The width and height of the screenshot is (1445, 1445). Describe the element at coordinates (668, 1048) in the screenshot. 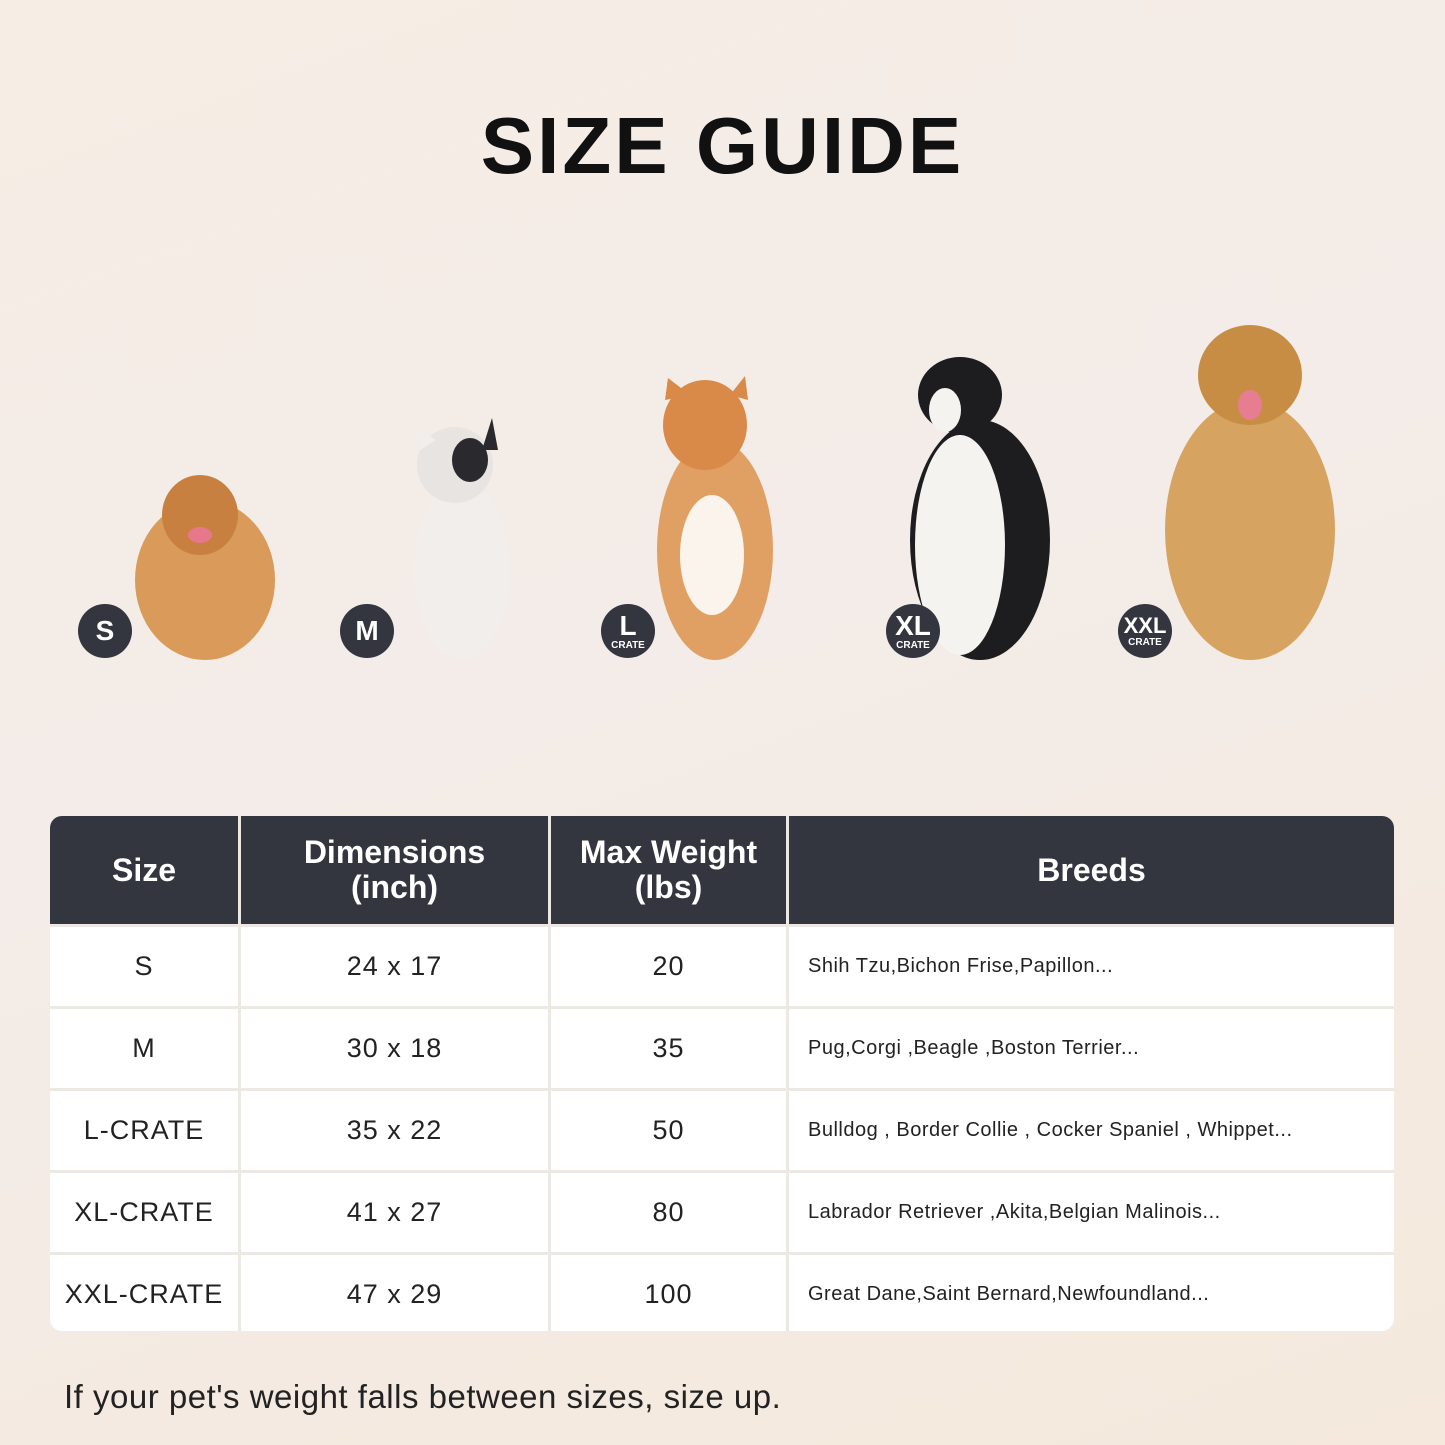

I see `cell-max-weight: 35` at that location.